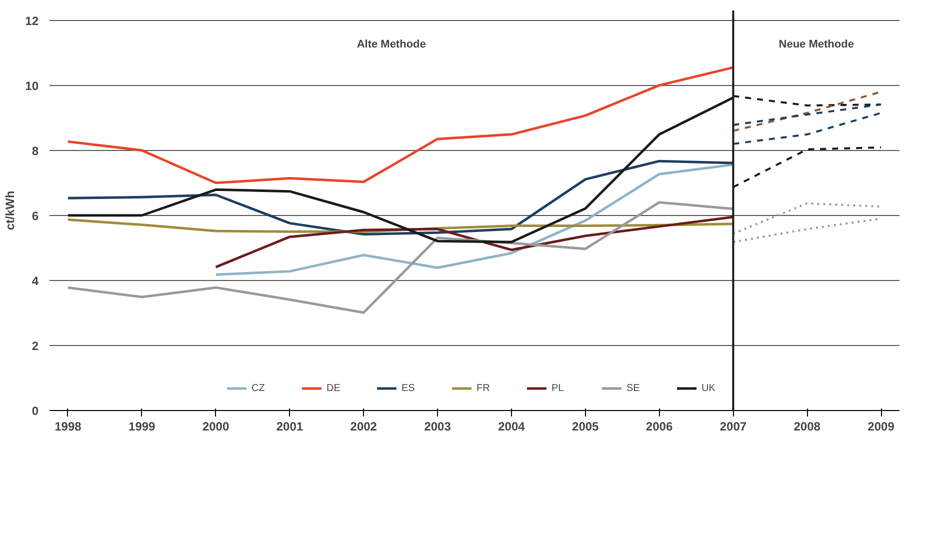  I want to click on legend-label: SE, so click(633, 388).